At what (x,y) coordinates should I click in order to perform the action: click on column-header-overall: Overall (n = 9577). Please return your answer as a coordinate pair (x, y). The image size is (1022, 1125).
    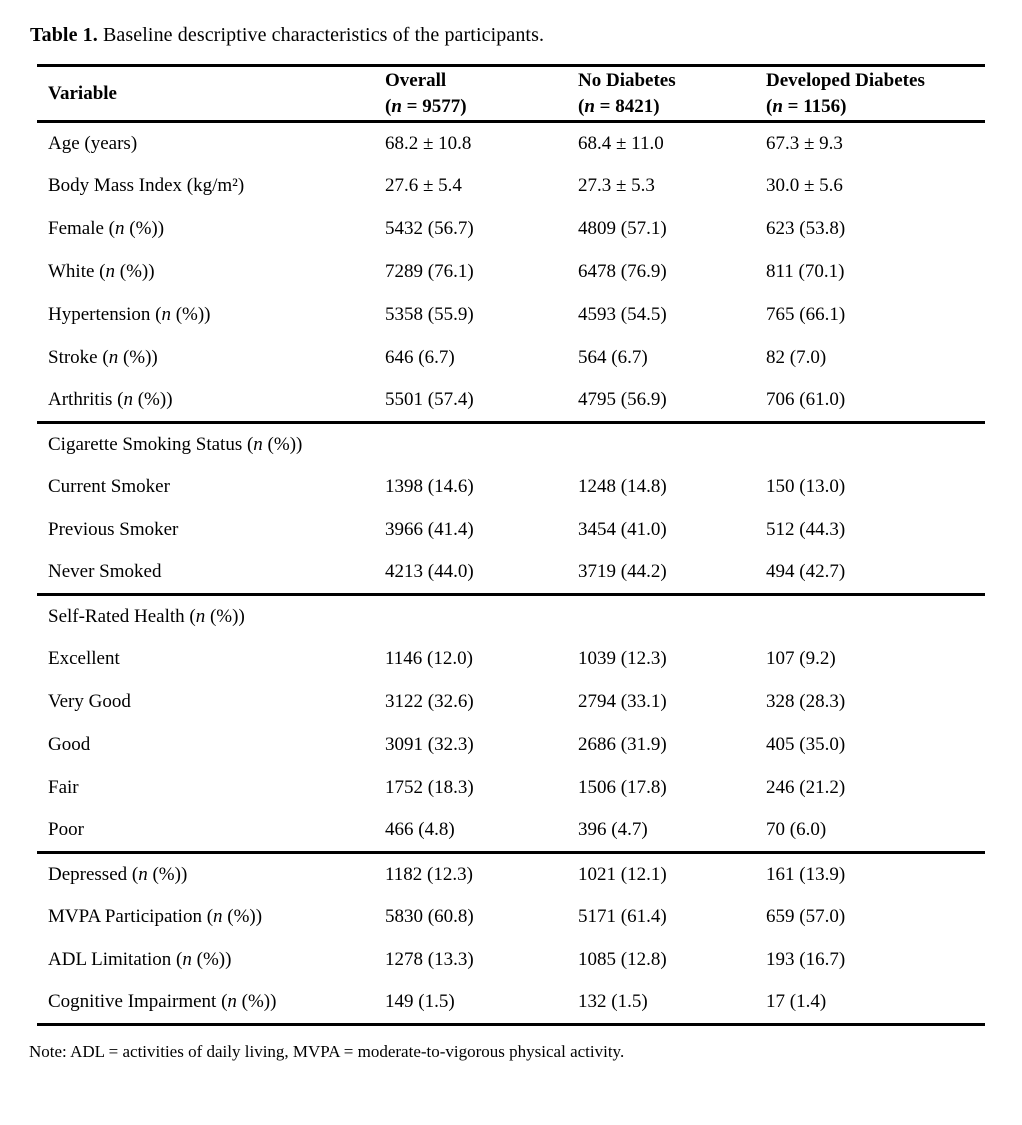
    Looking at the image, I should click on (481, 94).